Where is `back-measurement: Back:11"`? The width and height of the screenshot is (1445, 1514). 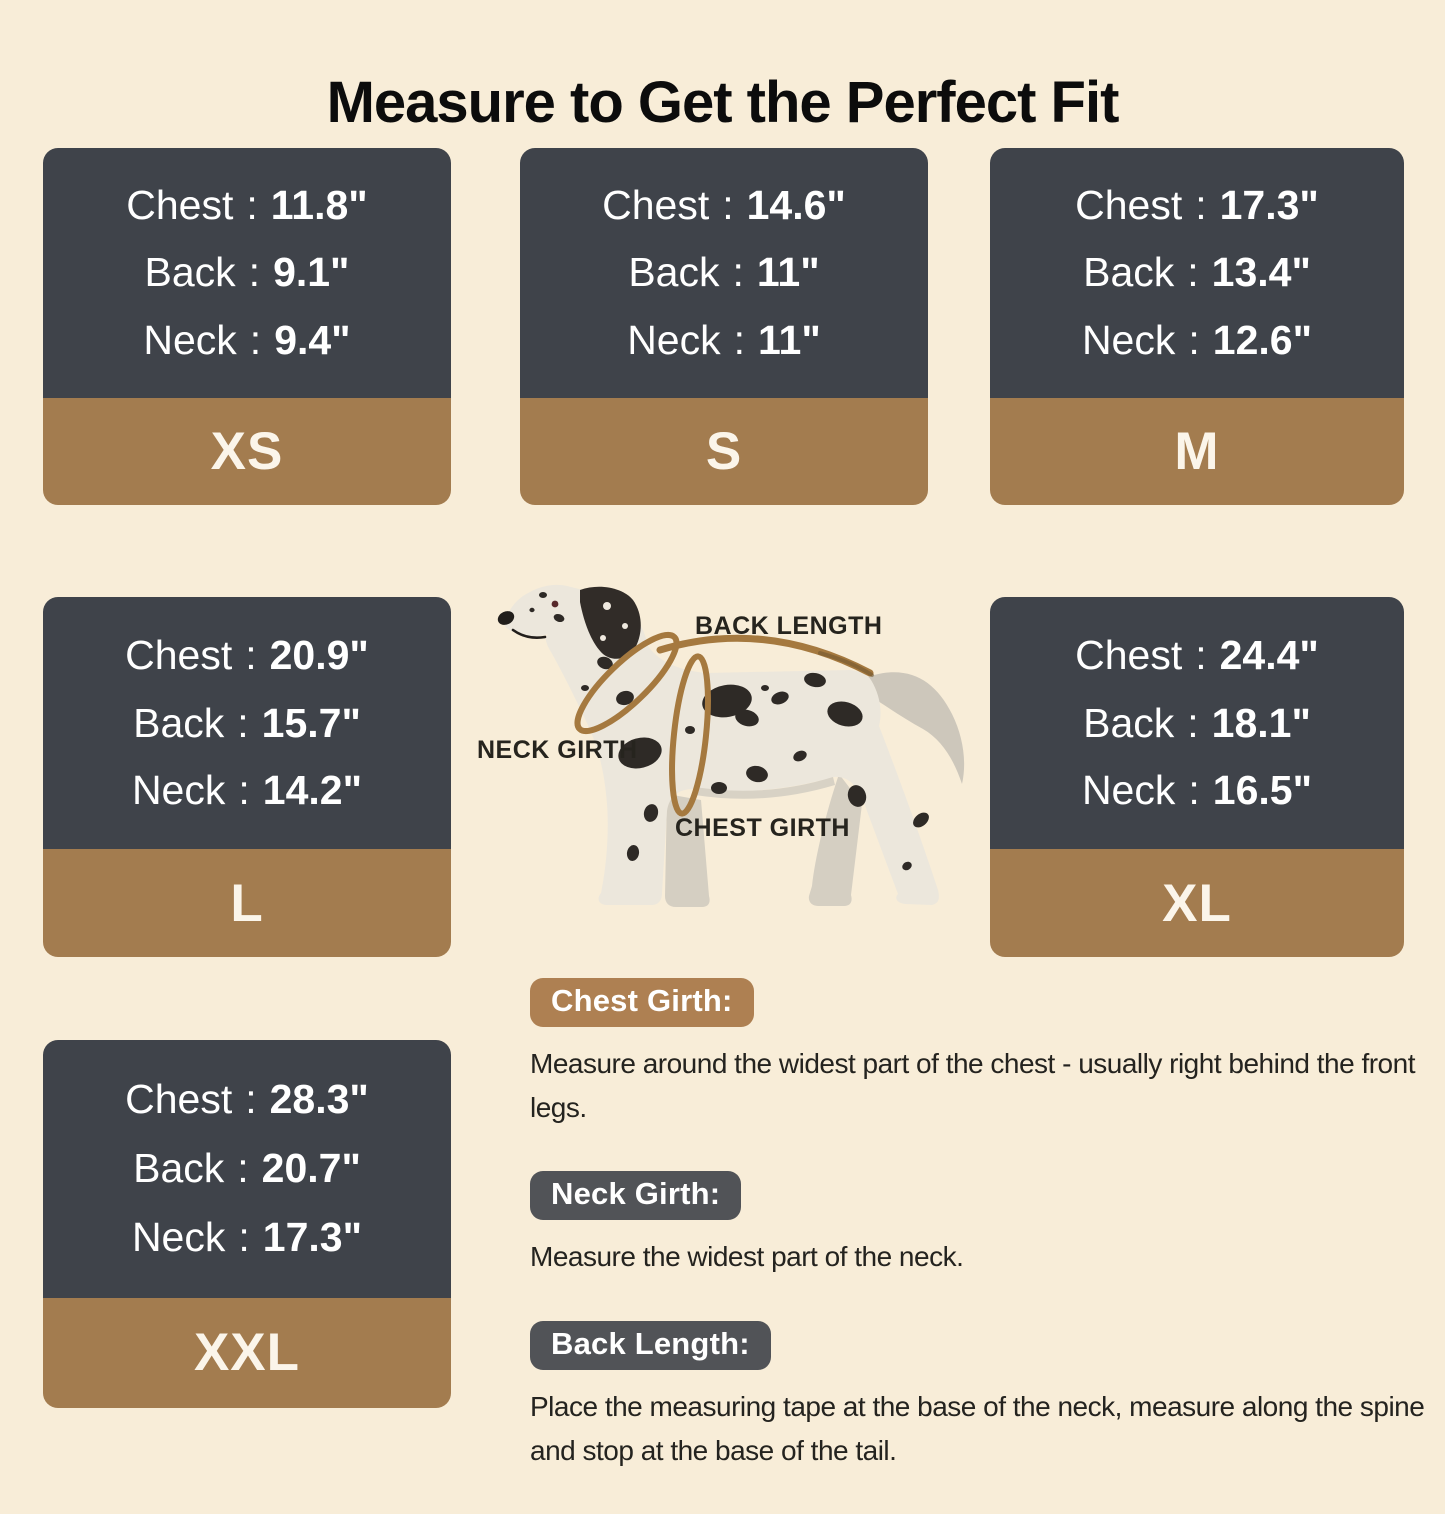 back-measurement: Back:11" is located at coordinates (724, 272).